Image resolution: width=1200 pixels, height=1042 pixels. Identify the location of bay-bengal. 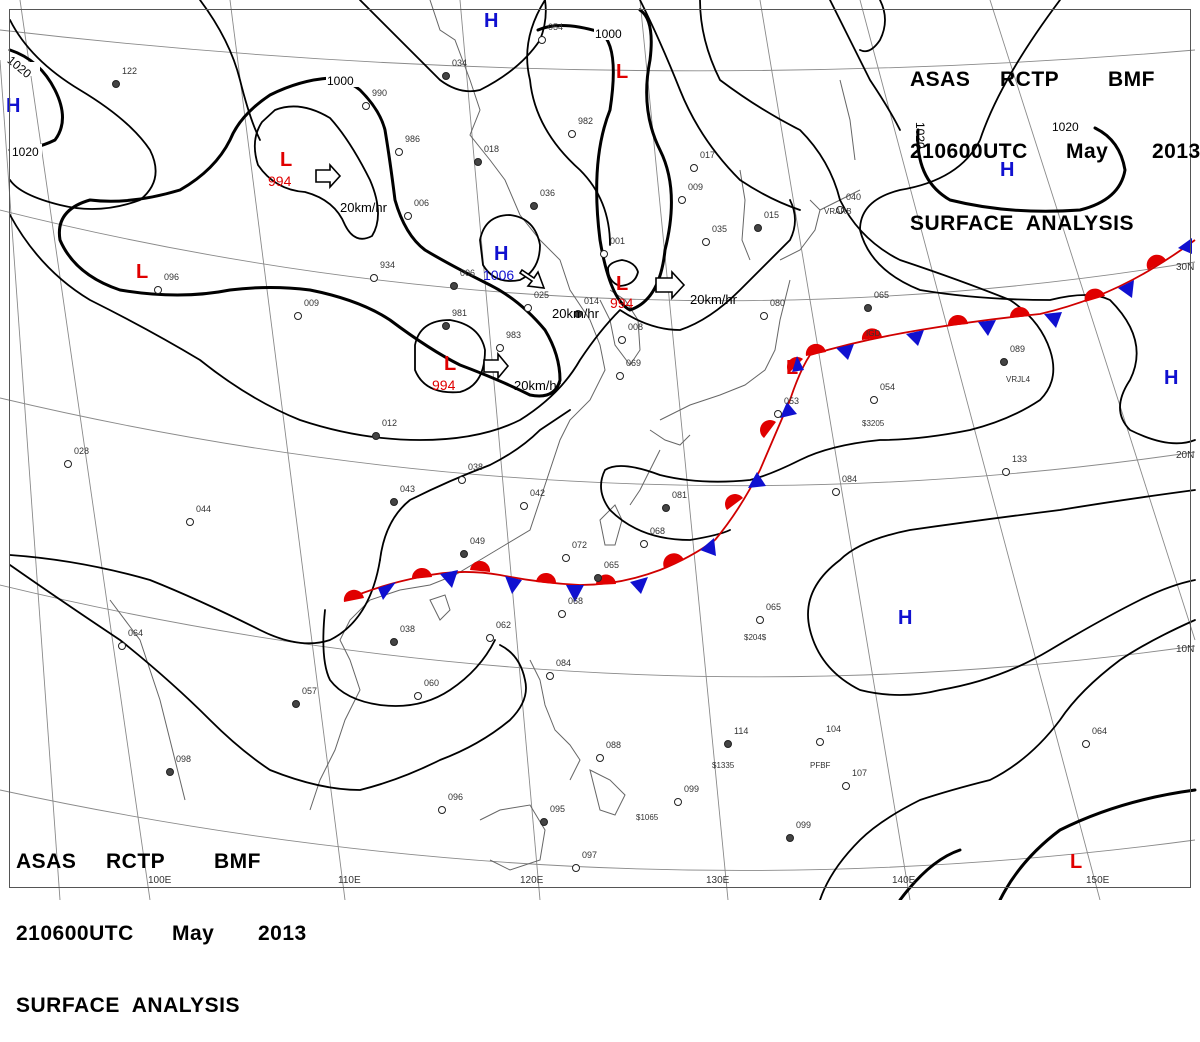
(147, 700).